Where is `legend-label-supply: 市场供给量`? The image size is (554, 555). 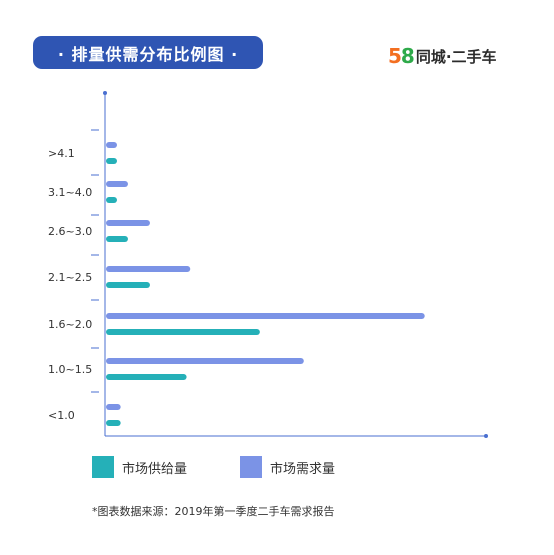 legend-label-supply: 市场供给量 is located at coordinates (155, 469).